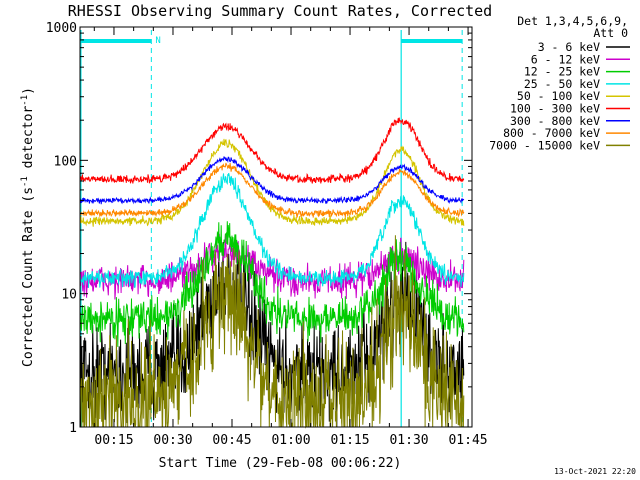  What do you see at coordinates (555, 121) in the screenshot?
I see `legend-label-6: 300 - 800 keV` at bounding box center [555, 121].